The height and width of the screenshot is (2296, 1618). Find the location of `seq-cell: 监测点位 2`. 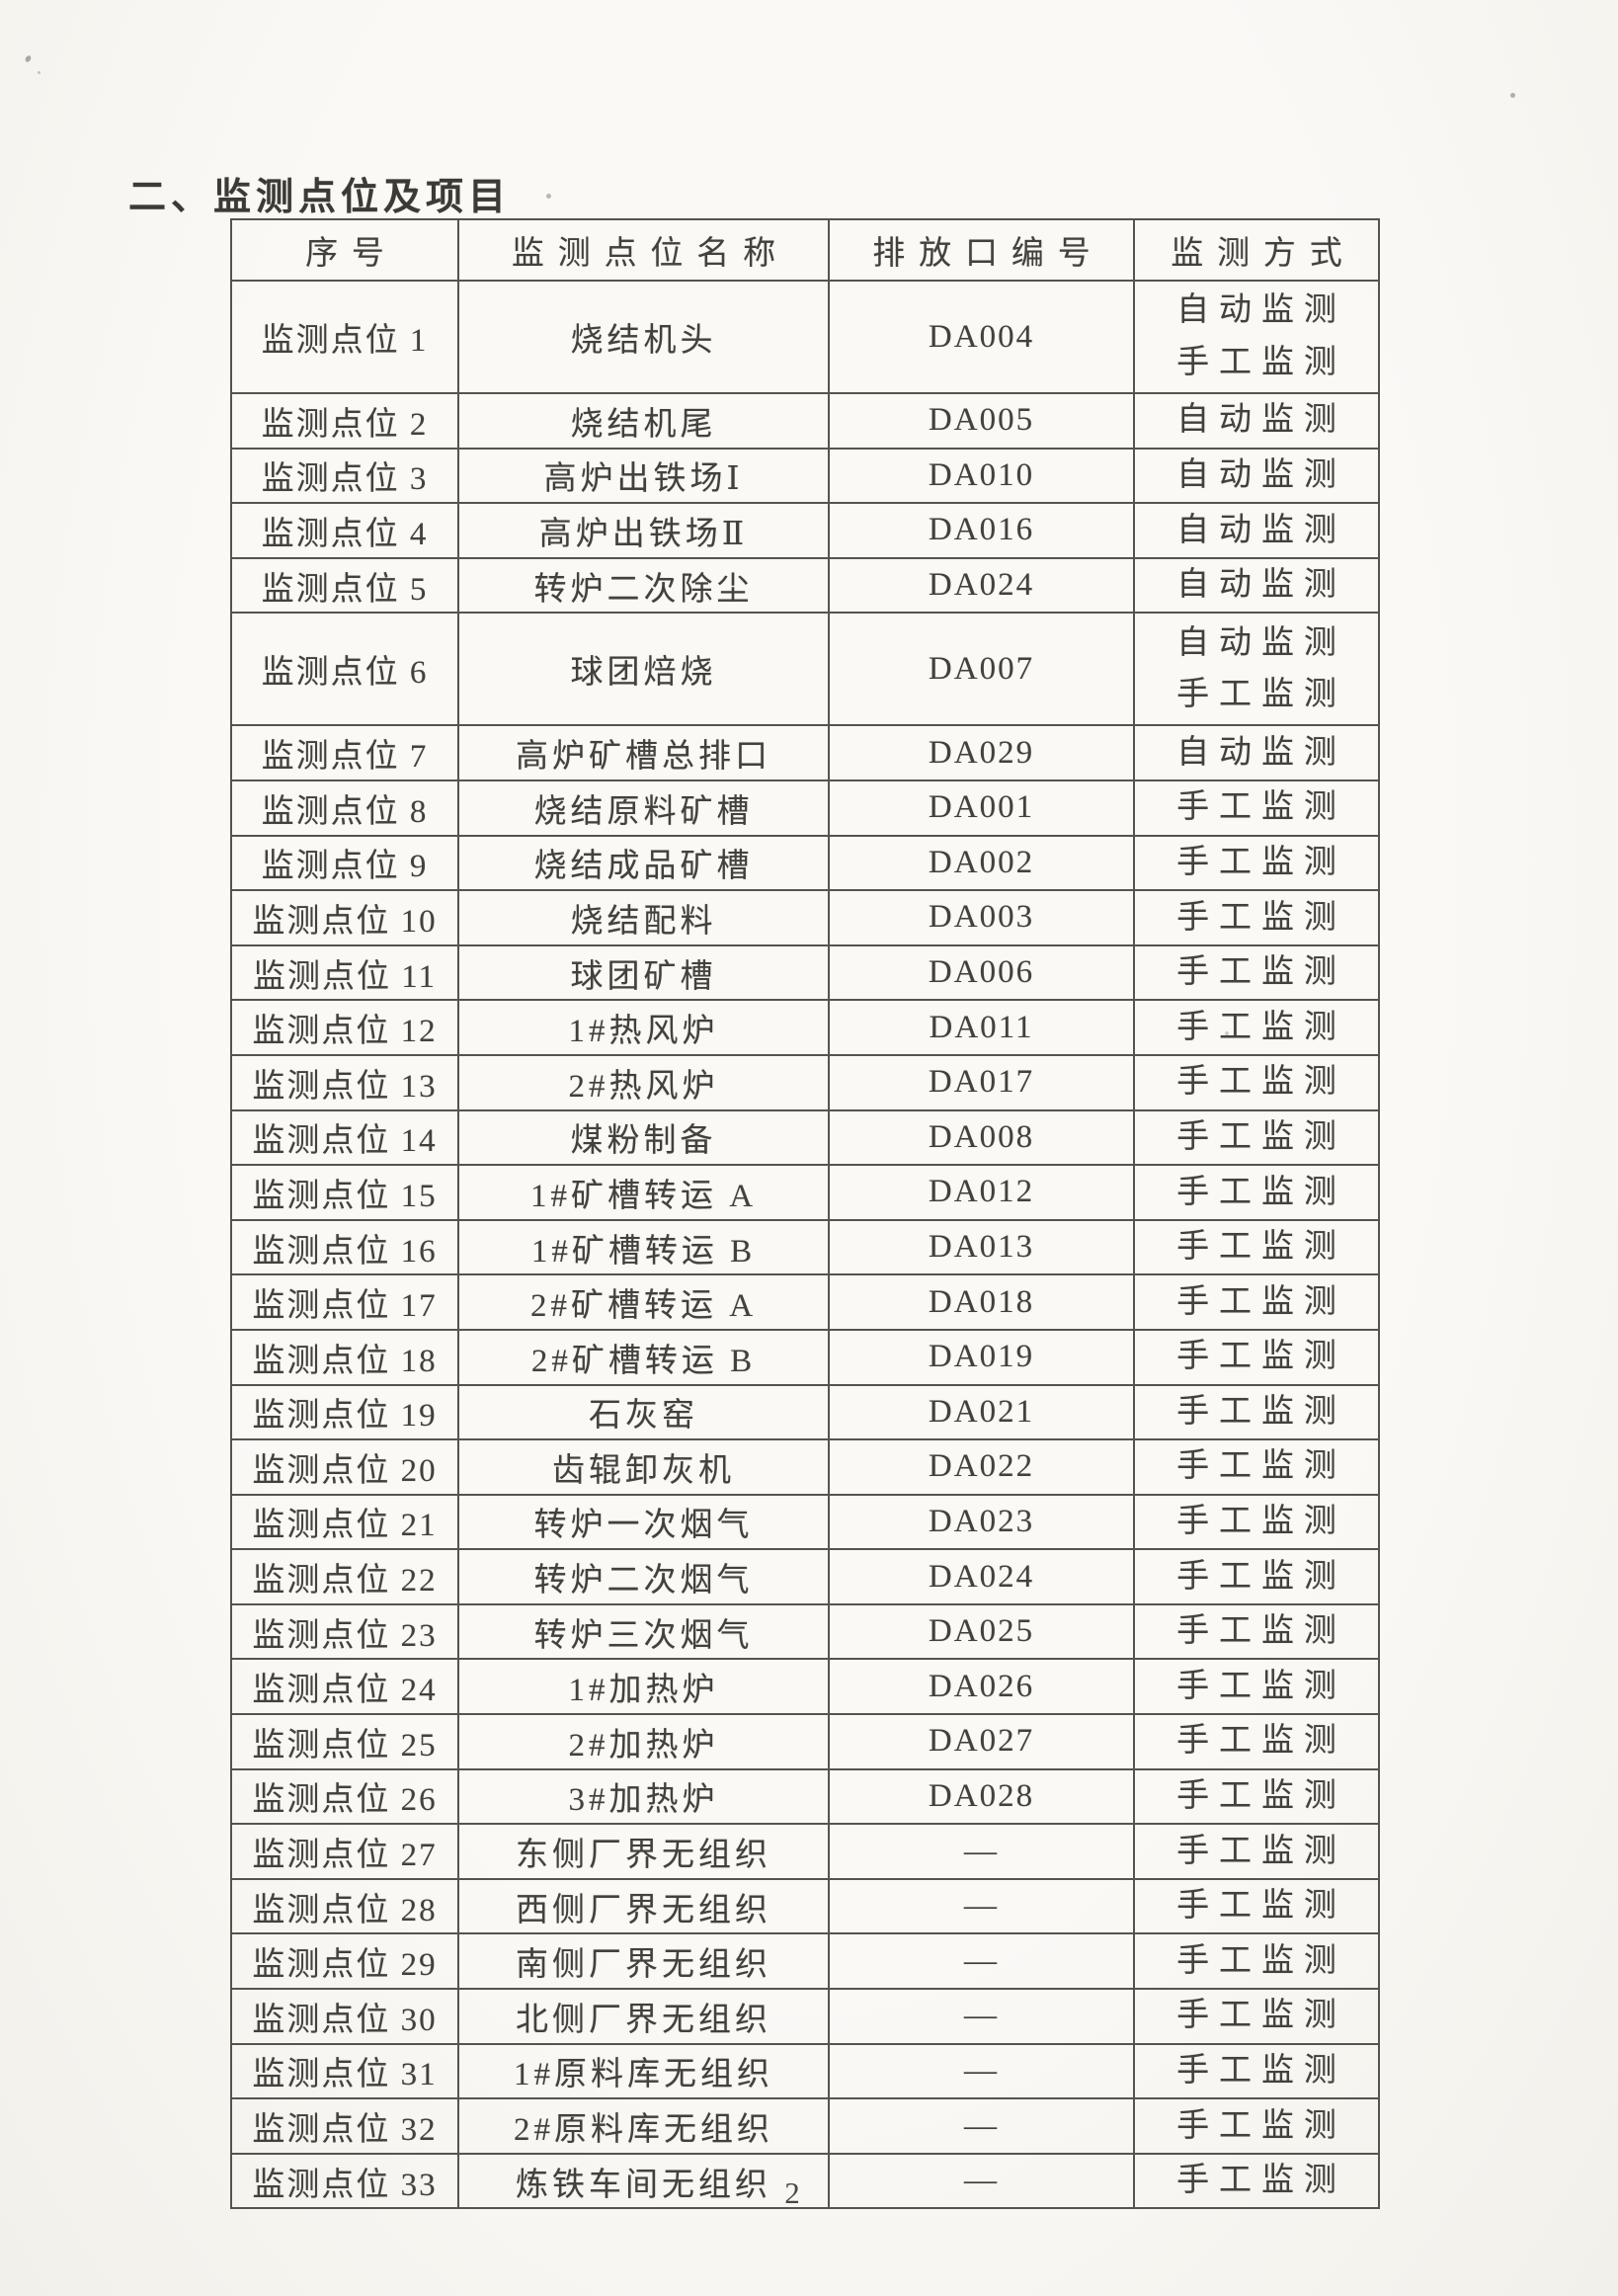

seq-cell: 监测点位 2 is located at coordinates (345, 421).